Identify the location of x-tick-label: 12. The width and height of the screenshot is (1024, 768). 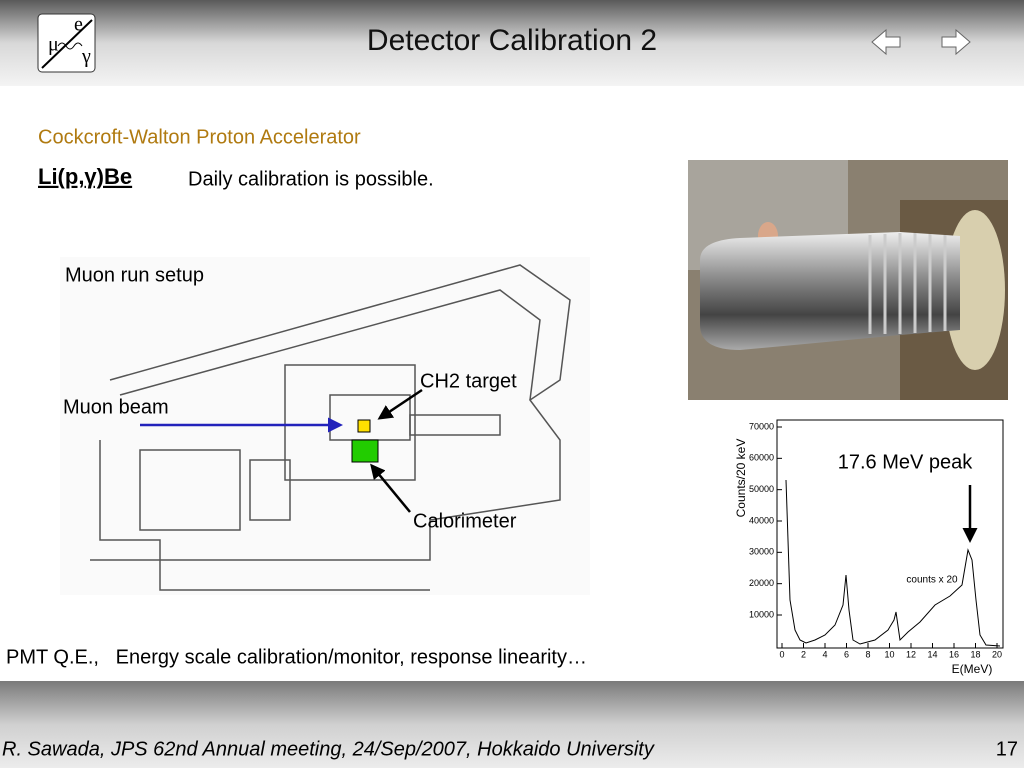
(911, 654).